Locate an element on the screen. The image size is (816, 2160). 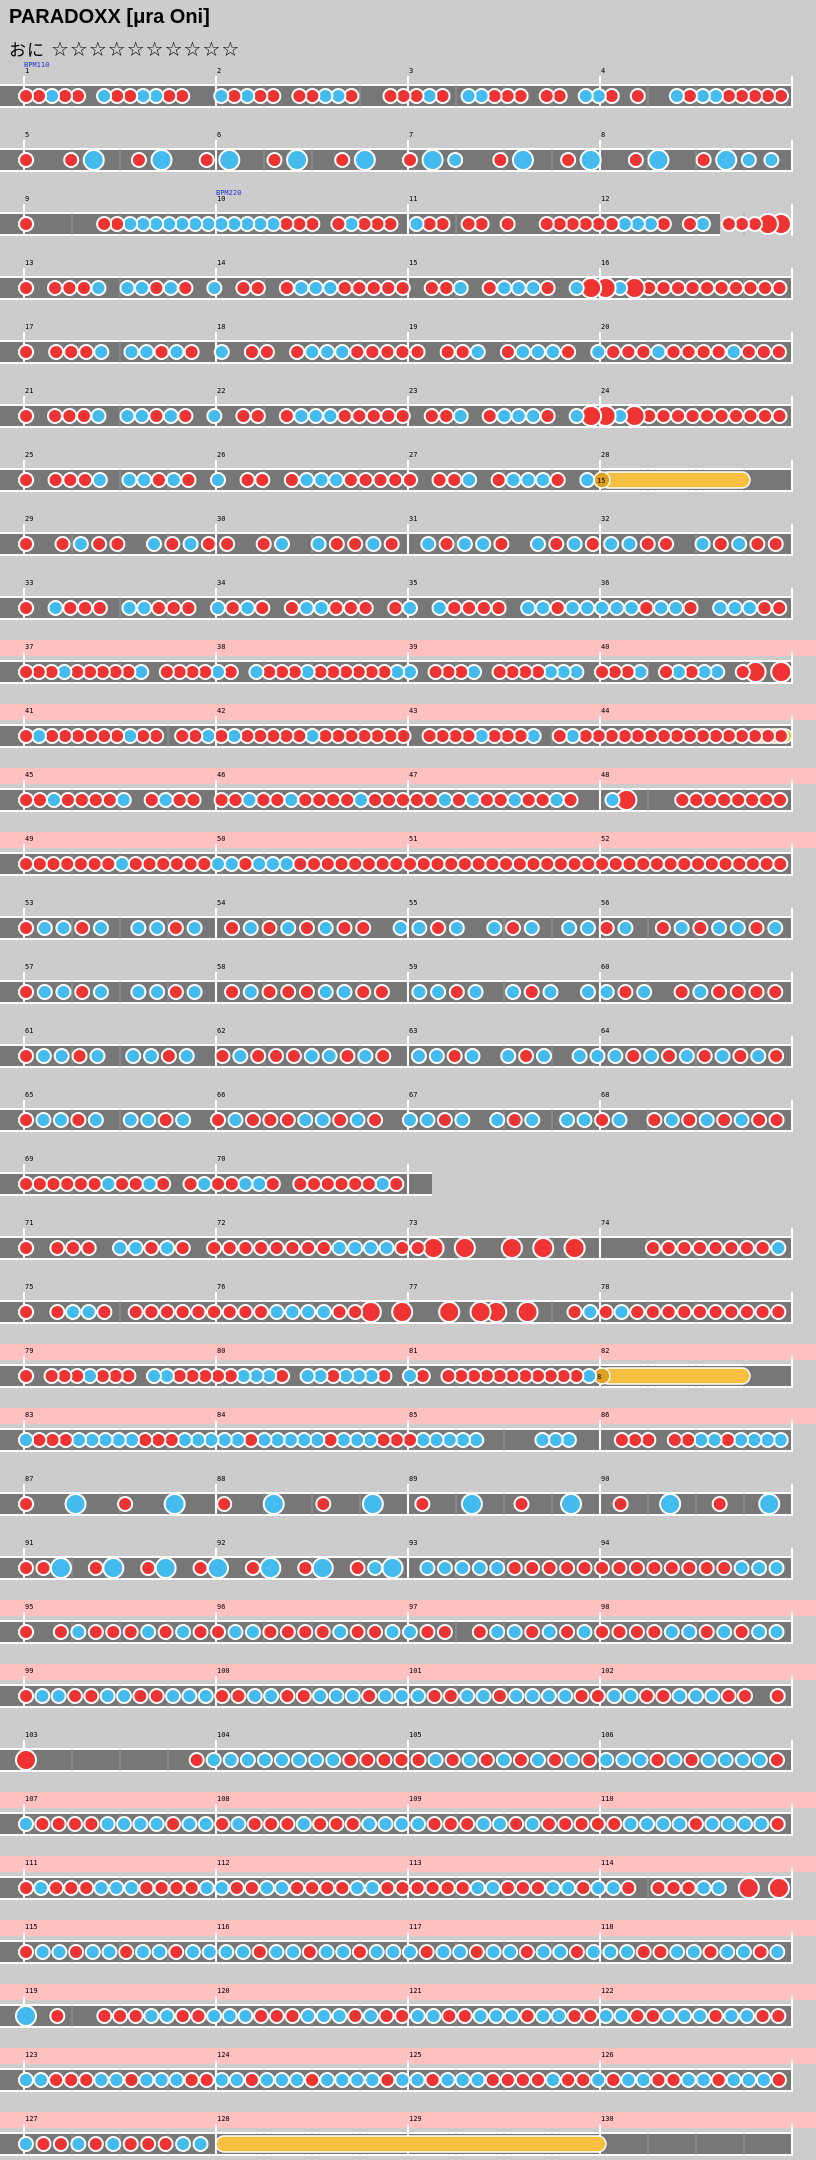
measure-number: 122 is located at coordinates (607, 1991).